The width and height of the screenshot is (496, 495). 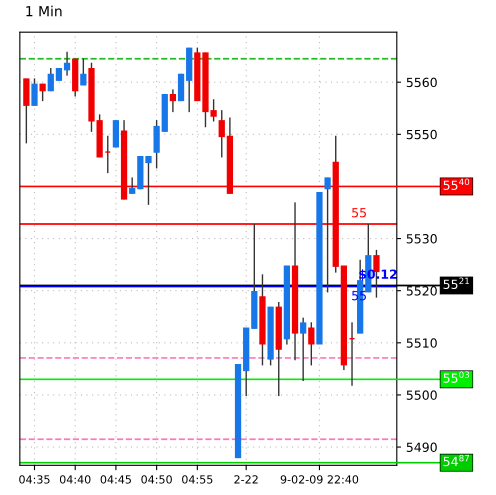 I want to click on ref-line-label: 55$^{03}$, so click(x=457, y=377).